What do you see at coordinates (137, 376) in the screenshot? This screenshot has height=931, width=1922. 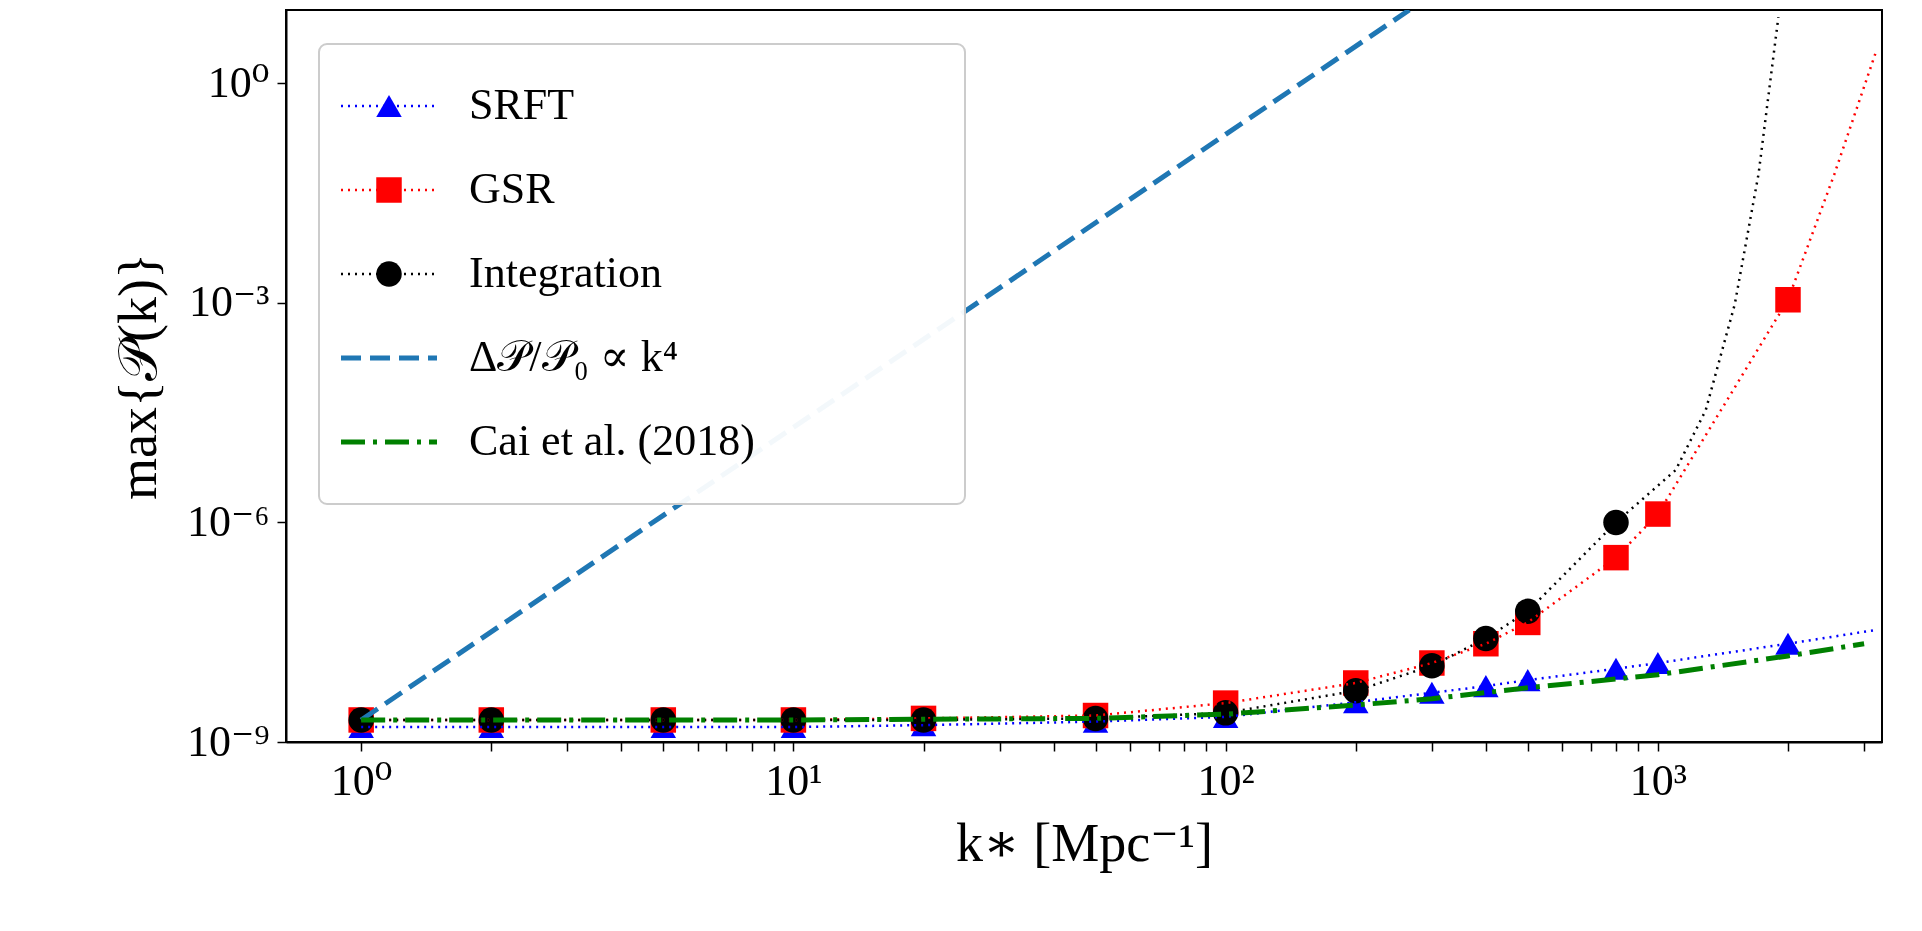 I see `y-axis-title: max{𝒫(k)}` at bounding box center [137, 376].